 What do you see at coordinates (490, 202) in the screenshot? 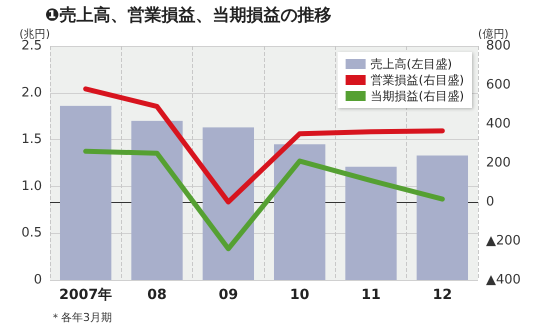
I see `y2-tick-label: 0` at bounding box center [490, 202].